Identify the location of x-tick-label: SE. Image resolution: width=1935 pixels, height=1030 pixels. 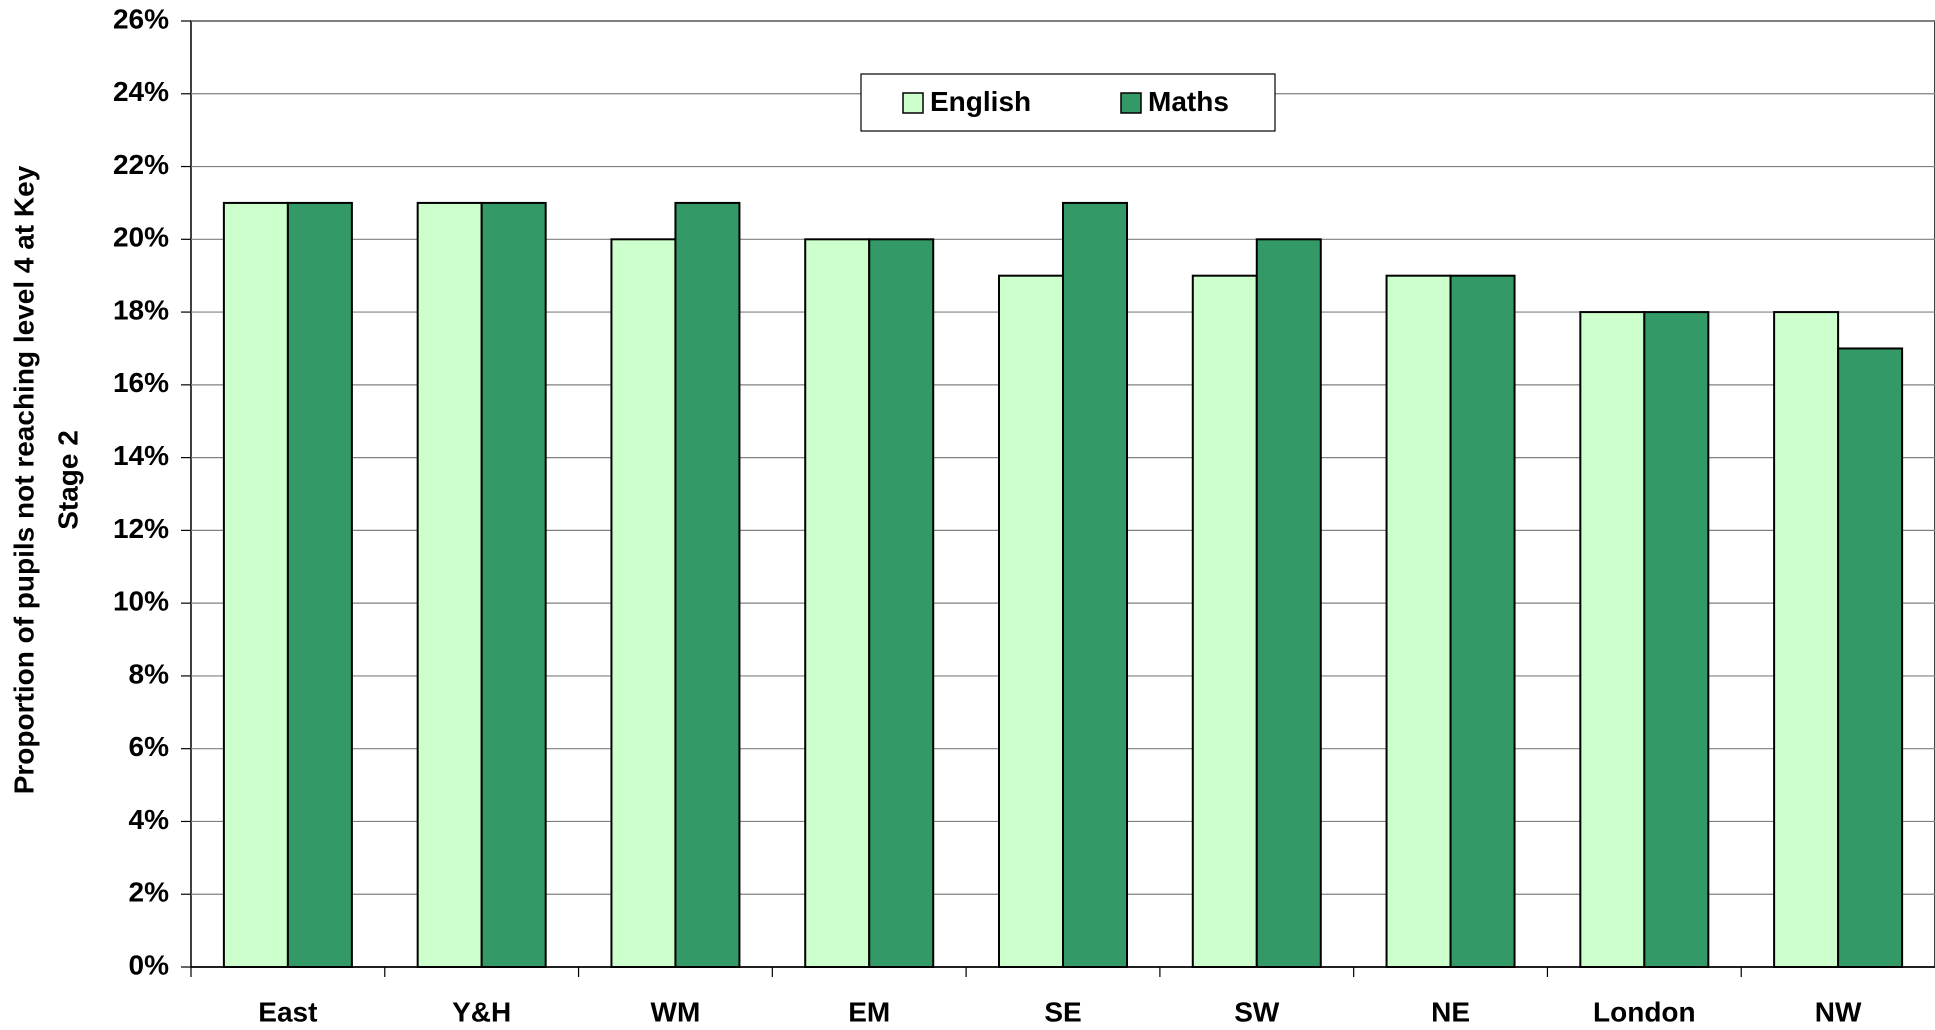
(1062, 1011).